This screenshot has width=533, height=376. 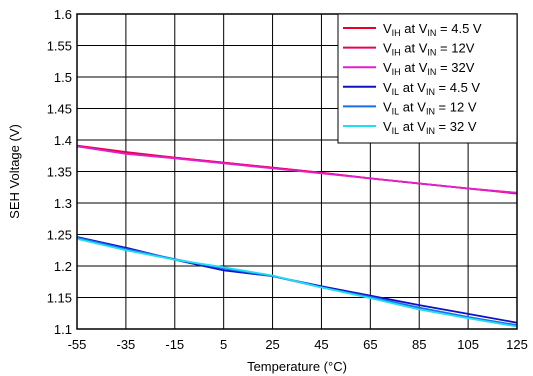 I want to click on y-tick-label: 1.55, so click(x=59, y=46).